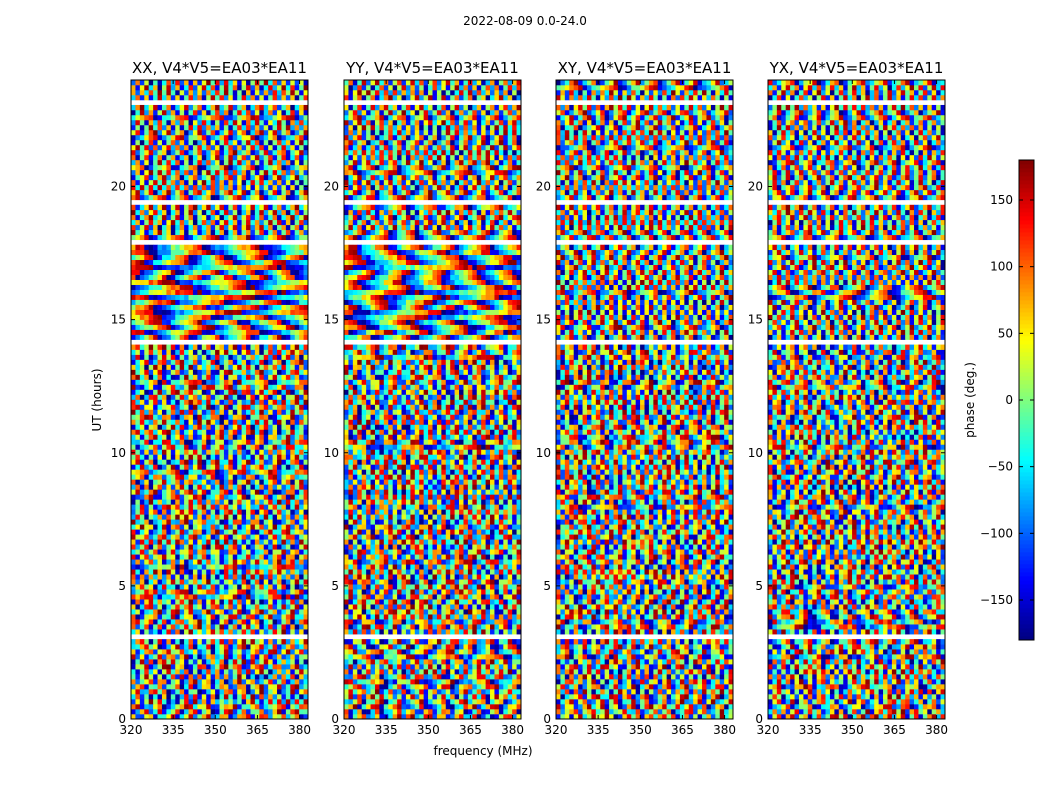 The width and height of the screenshot is (1050, 800). I want to click on x-axis-label: frequency (MHz), so click(482, 751).